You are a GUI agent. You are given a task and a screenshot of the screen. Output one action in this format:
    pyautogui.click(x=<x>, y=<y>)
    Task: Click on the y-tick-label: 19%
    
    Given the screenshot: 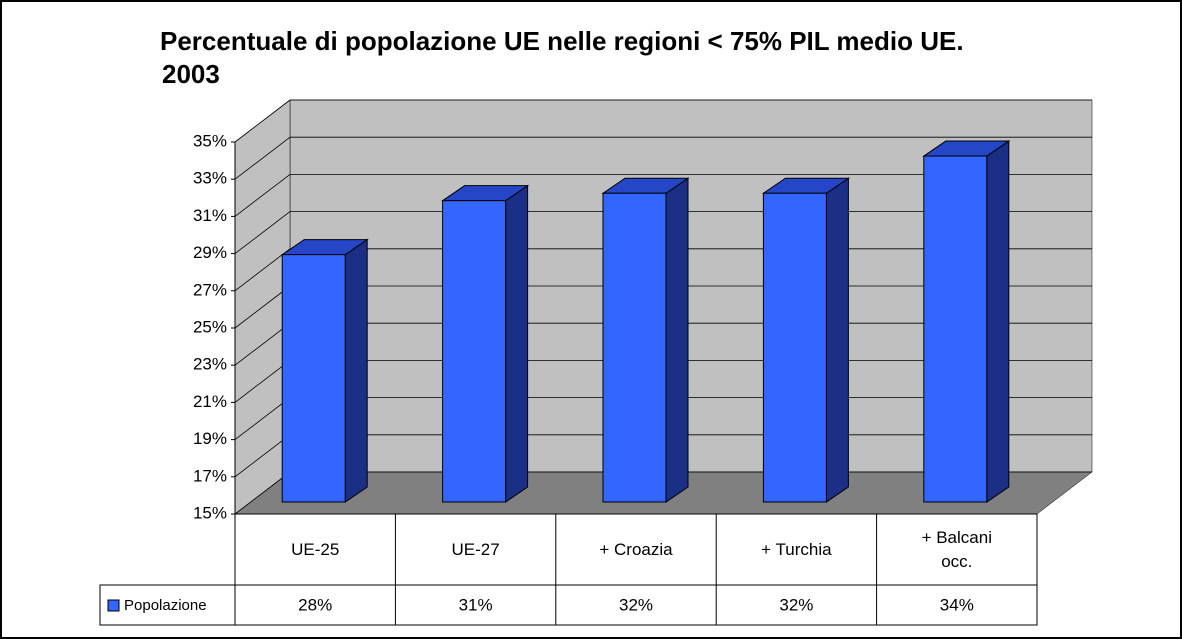 What is the action you would take?
    pyautogui.click(x=210, y=438)
    